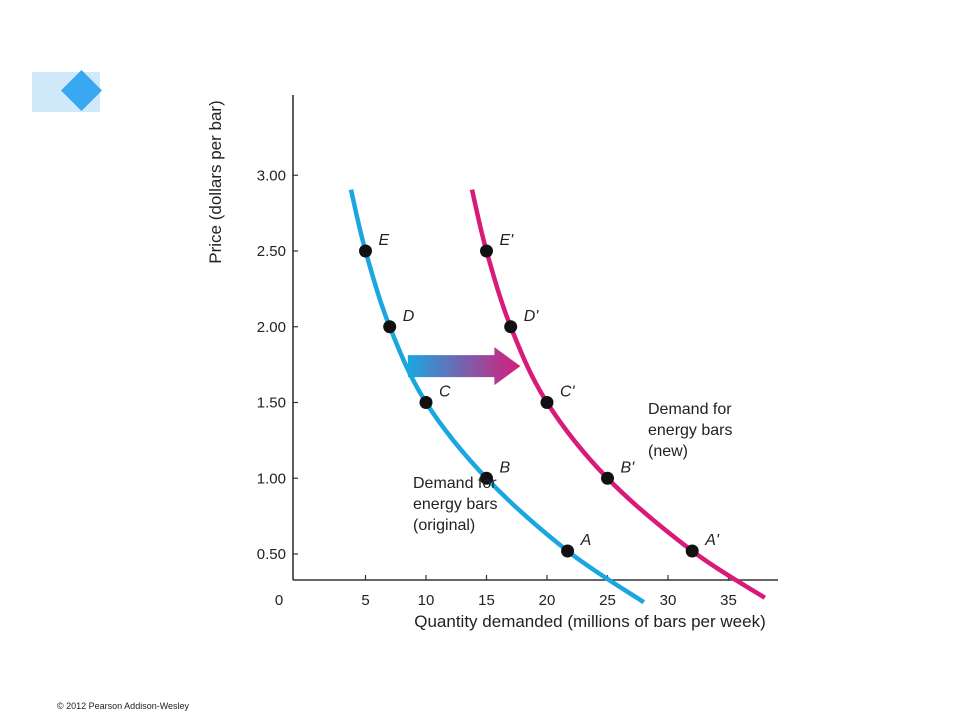 The height and width of the screenshot is (720, 960). Describe the element at coordinates (384, 240) in the screenshot. I see `point-label: E` at that location.